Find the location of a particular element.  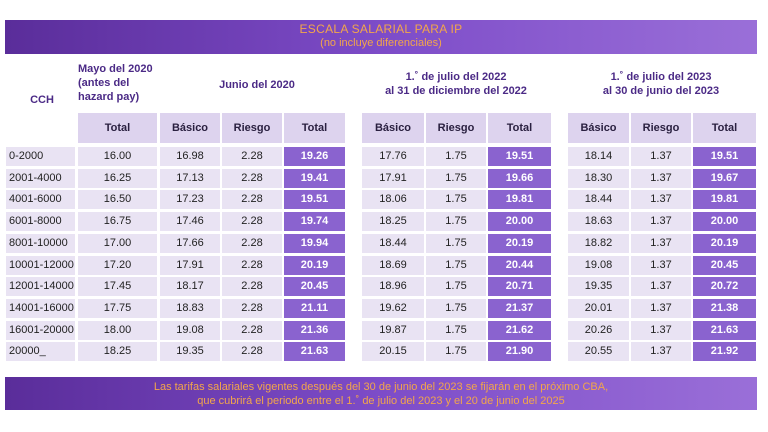

wage-cell: 16.50 is located at coordinates (117, 200).